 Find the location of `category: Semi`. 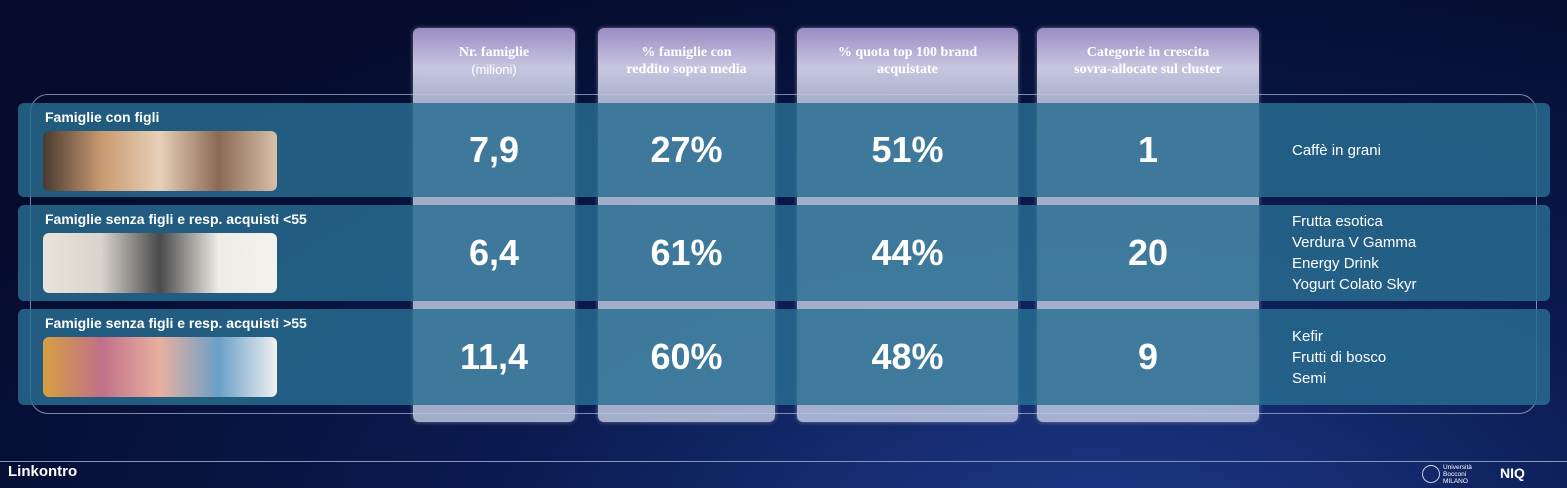

category: Semi is located at coordinates (1309, 378).